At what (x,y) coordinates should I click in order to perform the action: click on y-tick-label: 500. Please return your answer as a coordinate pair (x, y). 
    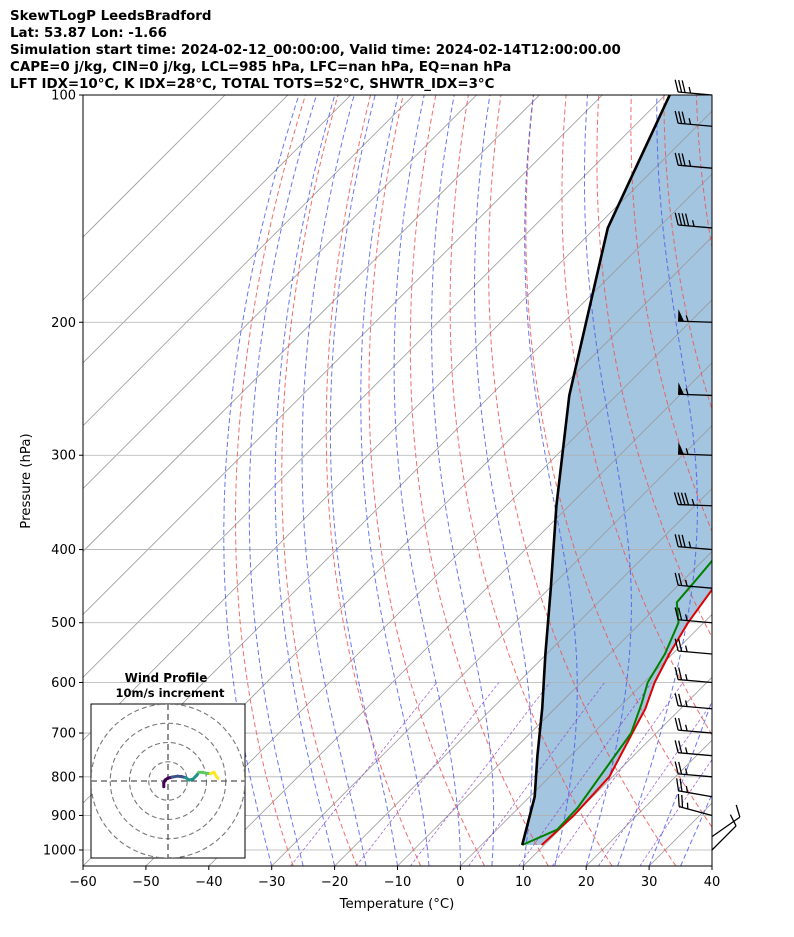
    Looking at the image, I should click on (63, 623).